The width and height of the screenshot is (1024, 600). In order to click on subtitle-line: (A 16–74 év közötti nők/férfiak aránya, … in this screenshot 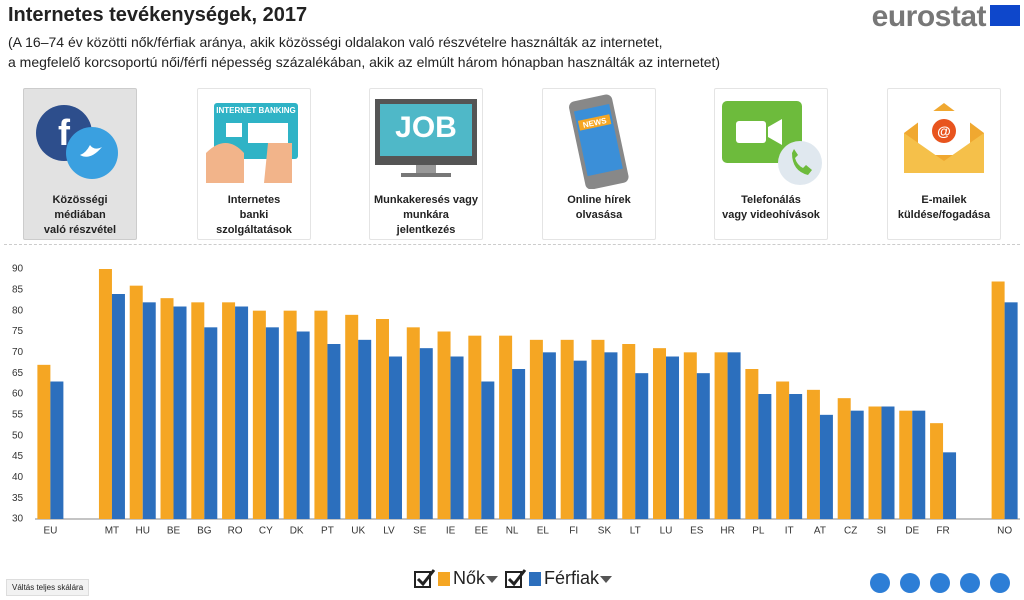, I will do `click(335, 42)`.